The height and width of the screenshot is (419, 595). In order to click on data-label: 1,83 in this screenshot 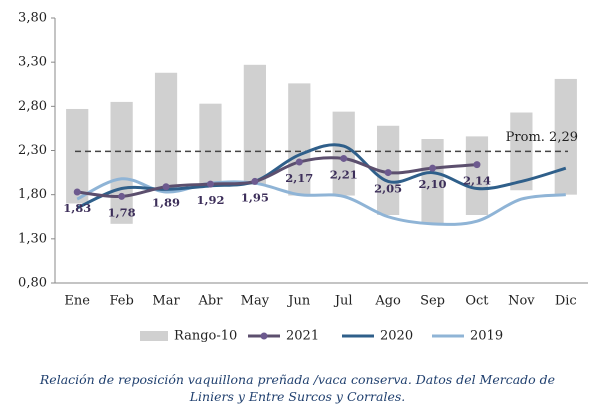, I will do `click(77, 208)`.